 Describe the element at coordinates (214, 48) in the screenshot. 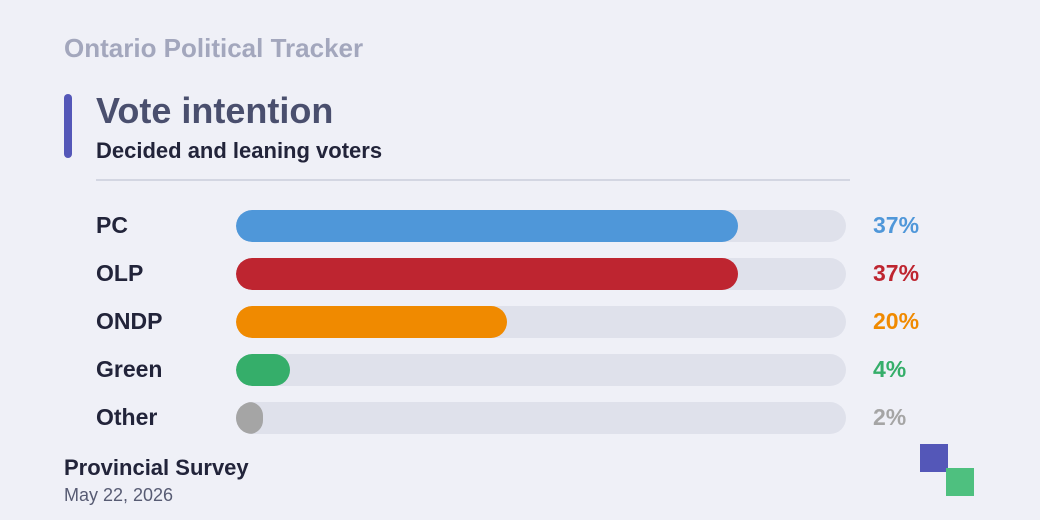

I see `brand-name: Ontario Political Tracker` at that location.